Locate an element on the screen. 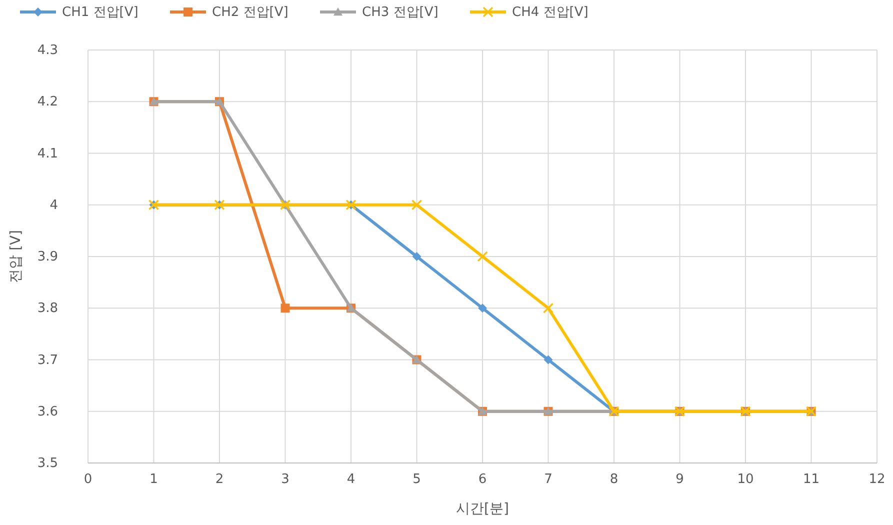 This screenshot has width=893, height=525. x-tick-label: 11 is located at coordinates (811, 479).